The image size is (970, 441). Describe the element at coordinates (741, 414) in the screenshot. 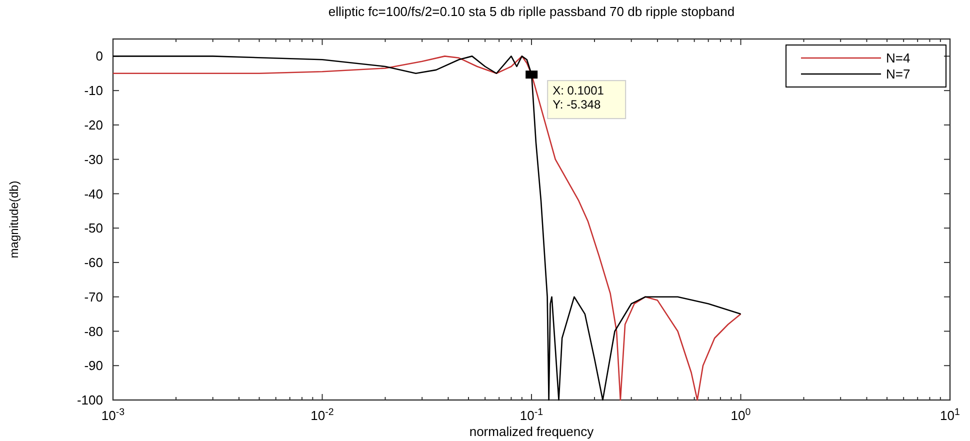

I see `x-tick-label: 10$^{0}$` at that location.